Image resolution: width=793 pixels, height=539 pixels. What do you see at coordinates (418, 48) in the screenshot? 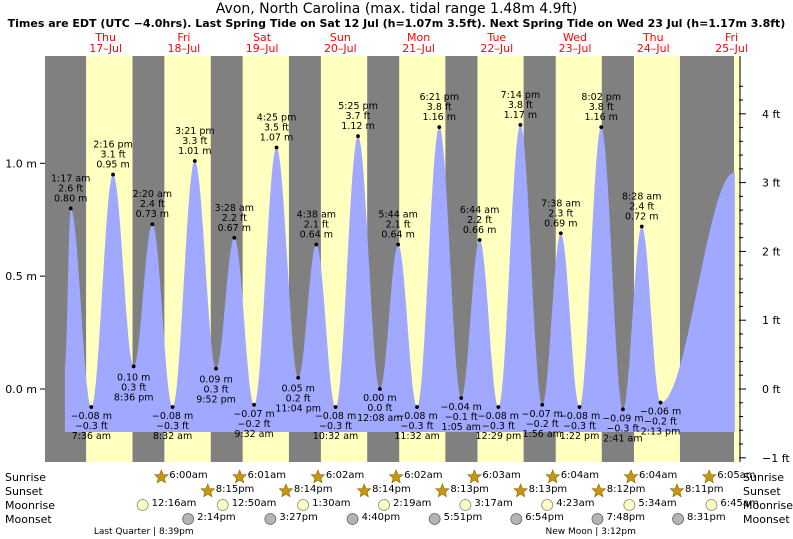
I see `day-header-date: 21–Jul` at bounding box center [418, 48].